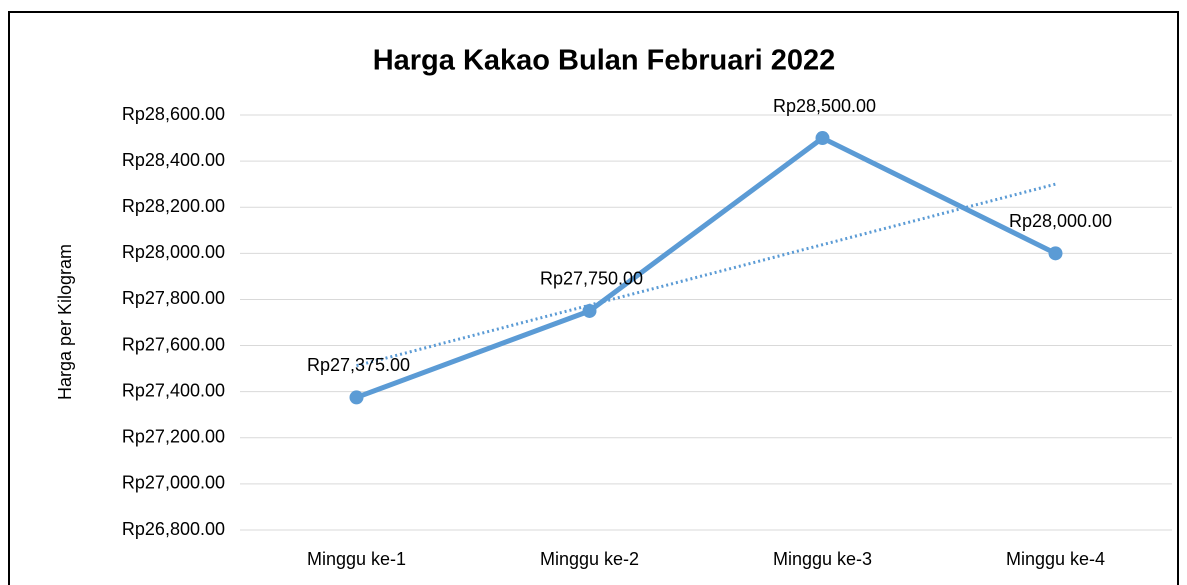 This screenshot has height=585, width=1187. What do you see at coordinates (356, 559) in the screenshot?
I see `x-tick-label: Minggu ke-1` at bounding box center [356, 559].